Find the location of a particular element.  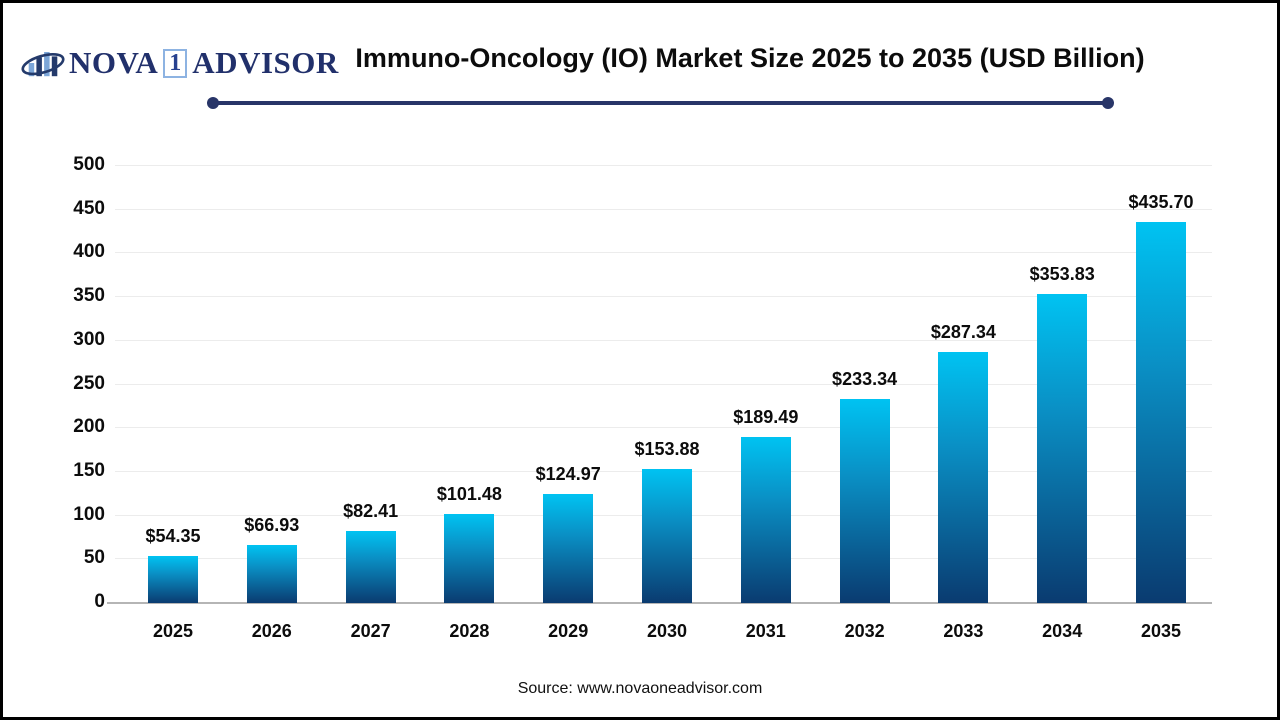

x-axis-line is located at coordinates (659, 603).